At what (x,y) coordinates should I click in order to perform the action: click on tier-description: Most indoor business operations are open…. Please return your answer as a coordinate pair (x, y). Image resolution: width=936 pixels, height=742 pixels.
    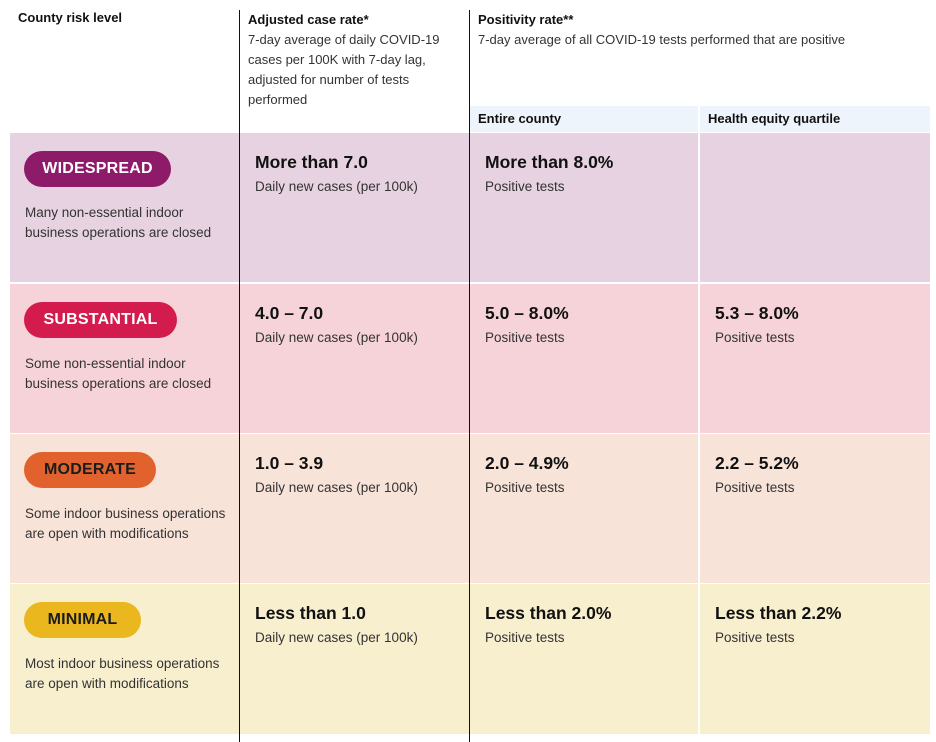
    Looking at the image, I should click on (122, 673).